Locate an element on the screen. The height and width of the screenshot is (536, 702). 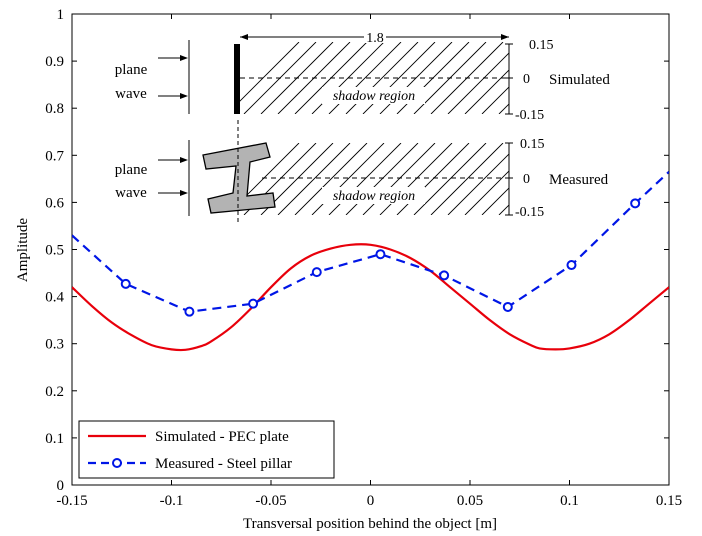
y-tick-label: 0.5 is located at coordinates (54, 251).